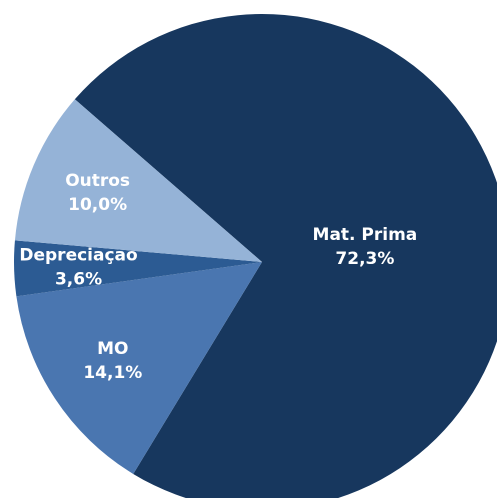 The height and width of the screenshot is (498, 497). What do you see at coordinates (78, 256) in the screenshot?
I see `slice-label: Depreciação` at bounding box center [78, 256].